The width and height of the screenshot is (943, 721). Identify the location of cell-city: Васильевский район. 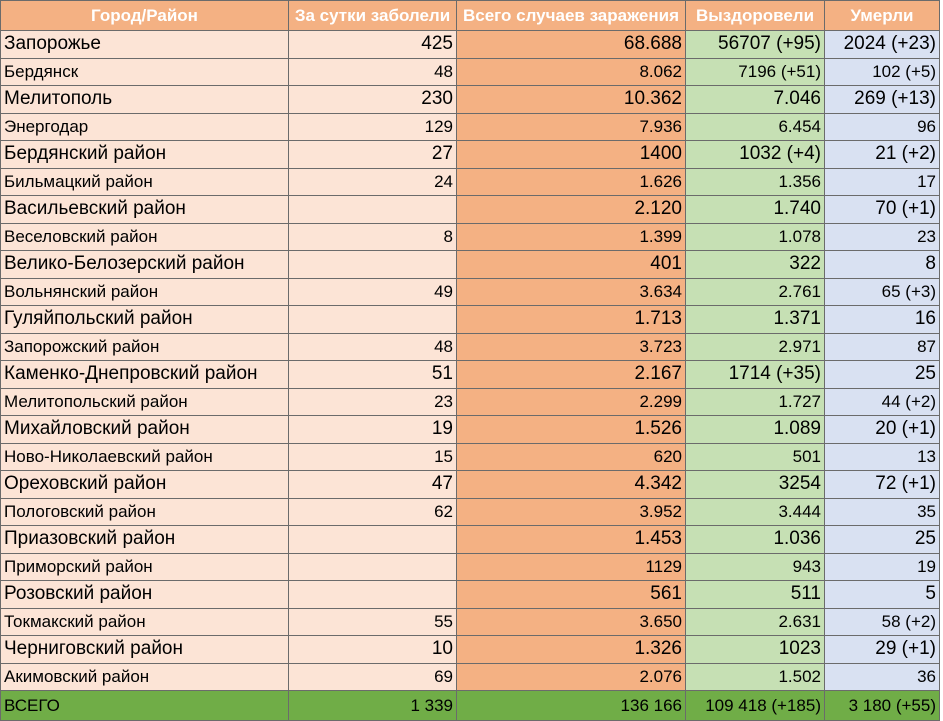
(144, 209).